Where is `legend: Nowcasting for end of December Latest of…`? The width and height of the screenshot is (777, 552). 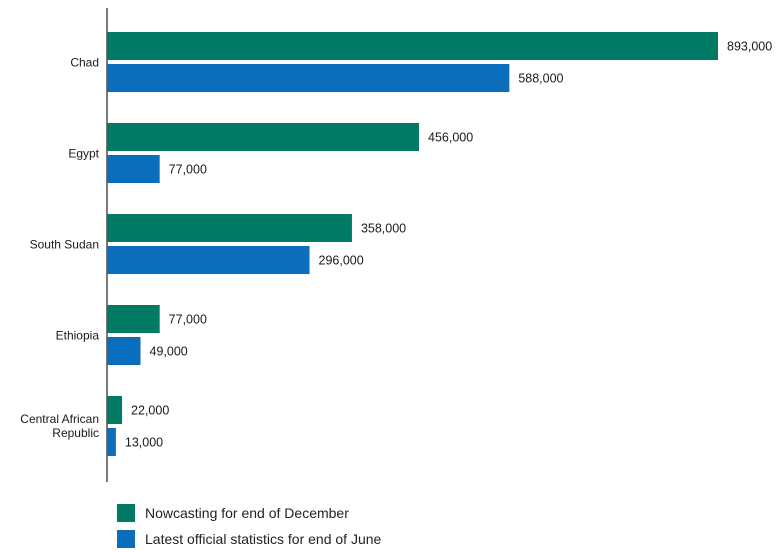 legend: Nowcasting for end of December Latest of… is located at coordinates (249, 526).